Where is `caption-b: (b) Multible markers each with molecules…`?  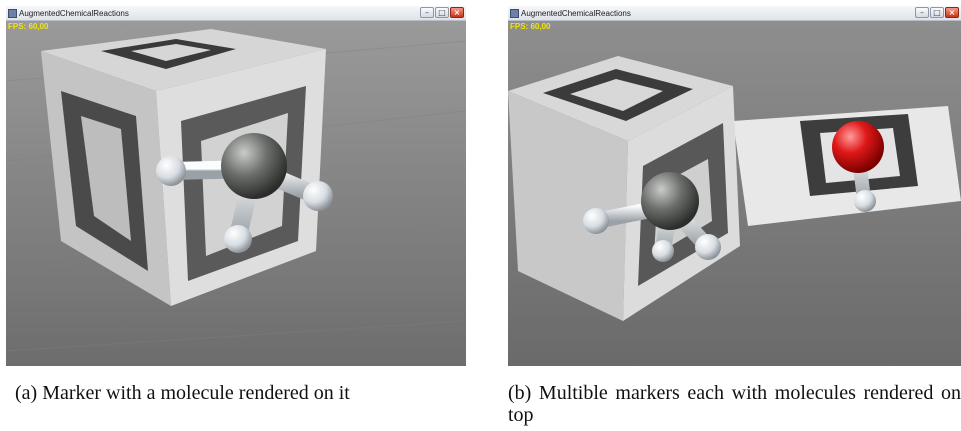 caption-b: (b) Multible markers each with molecules… is located at coordinates (734, 404).